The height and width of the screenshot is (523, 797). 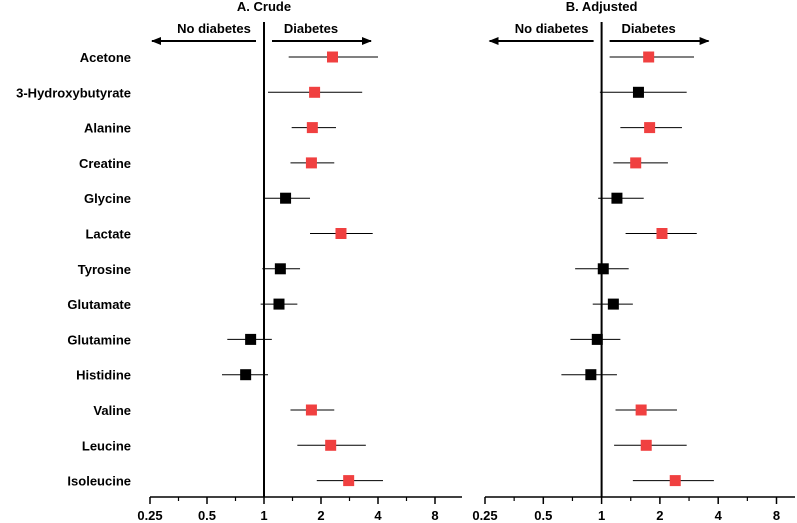 I want to click on metabolite-label: Glutamine, so click(x=99, y=339).